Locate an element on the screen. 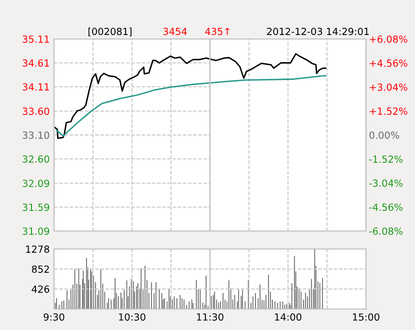 The width and height of the screenshot is (415, 330). text: 435↑ is located at coordinates (217, 32).